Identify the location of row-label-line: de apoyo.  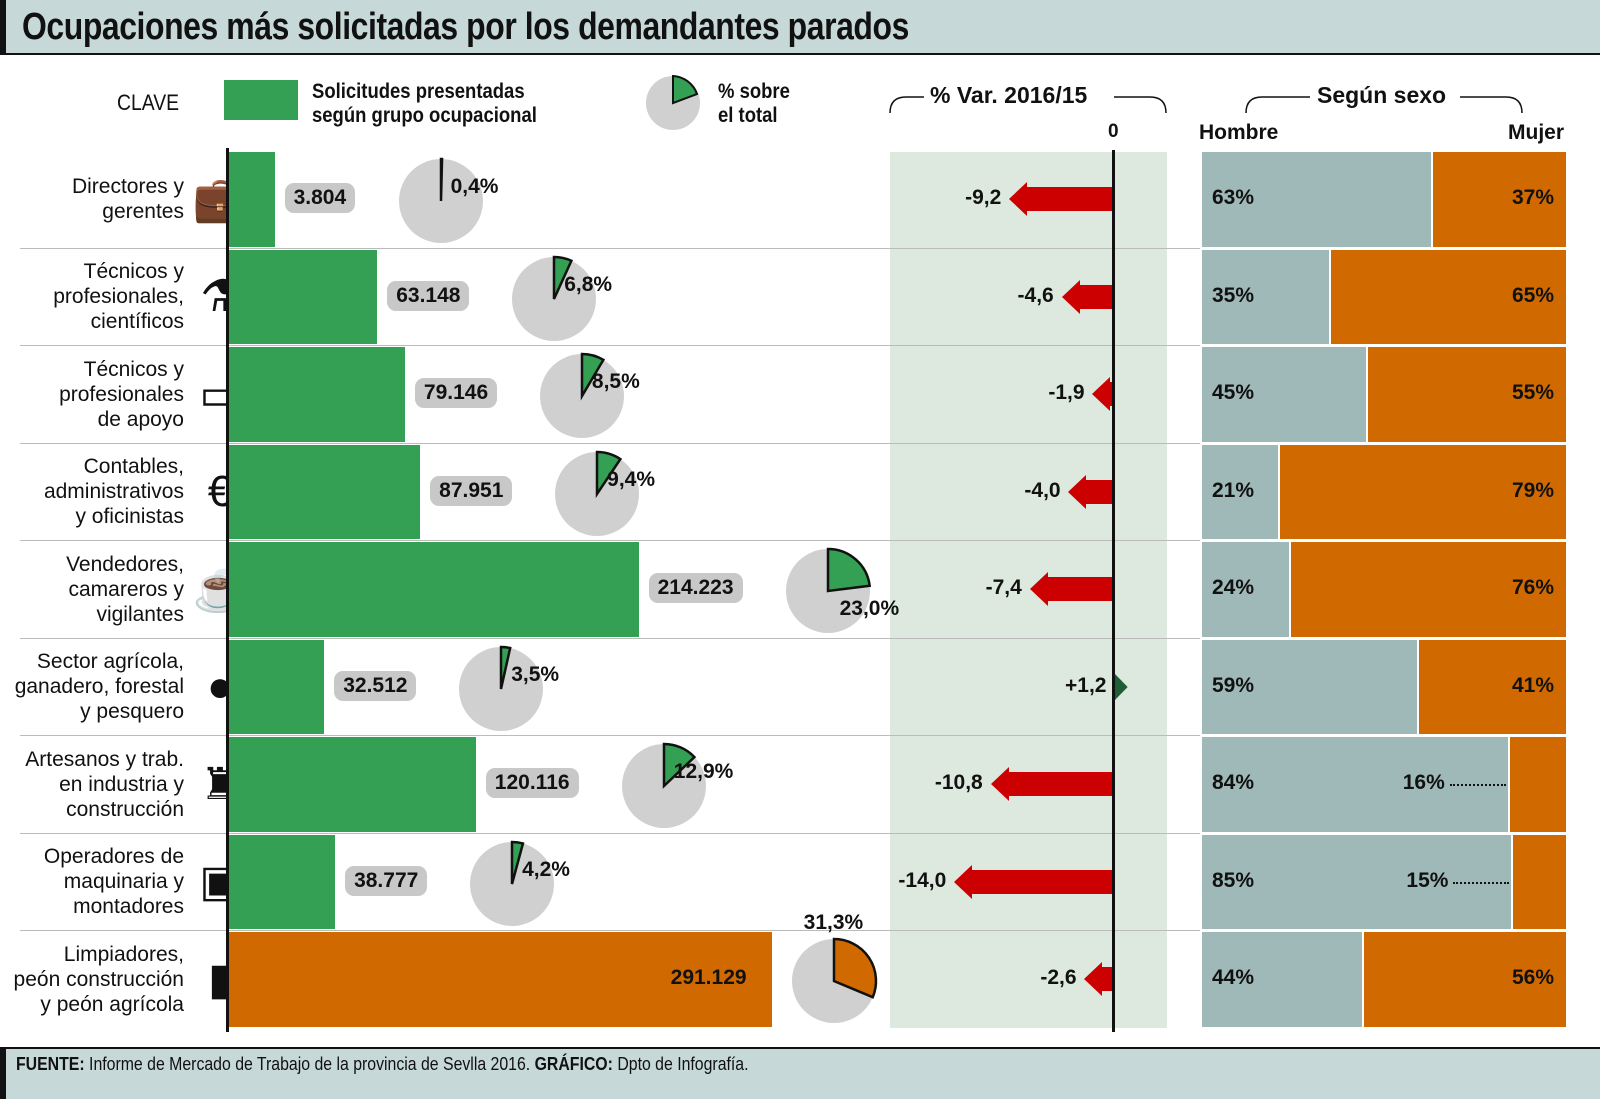
(140, 419).